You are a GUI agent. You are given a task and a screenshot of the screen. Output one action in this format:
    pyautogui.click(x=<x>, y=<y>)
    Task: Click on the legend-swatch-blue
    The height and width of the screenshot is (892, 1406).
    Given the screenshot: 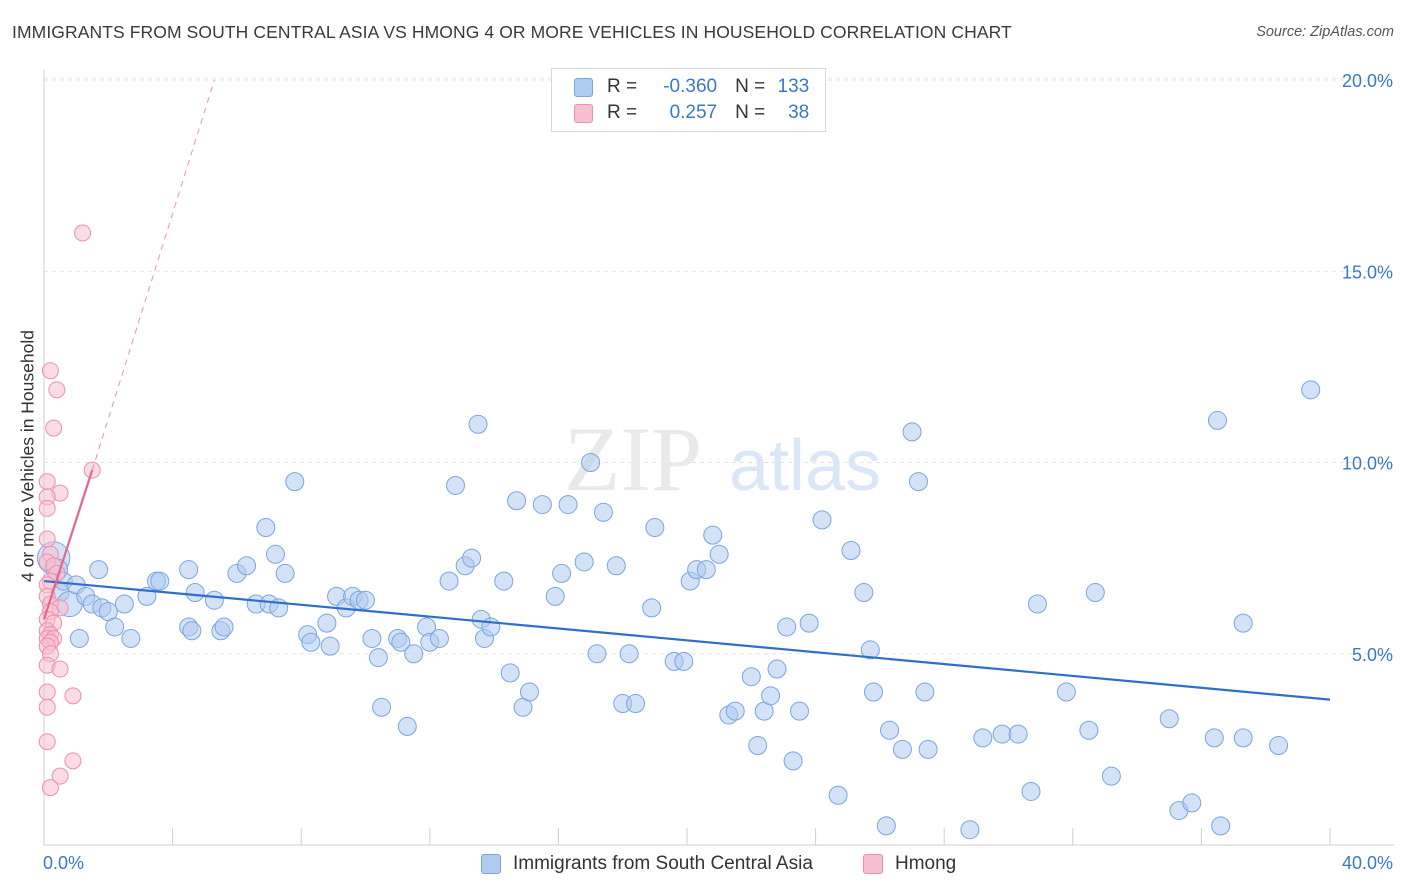 What is the action you would take?
    pyautogui.click(x=583, y=87)
    